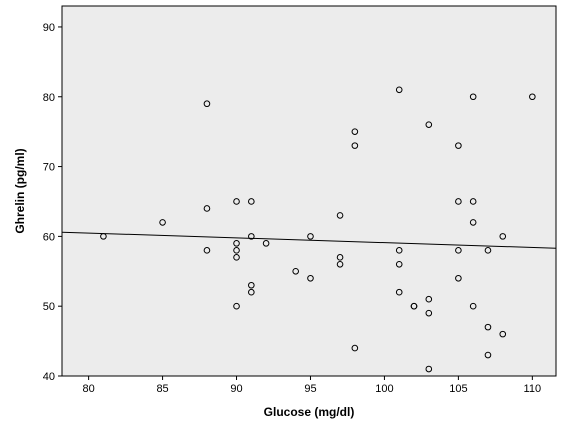 This screenshot has height=423, width=561. Describe the element at coordinates (49, 98) in the screenshot. I see `y-tick-label: 80` at that location.